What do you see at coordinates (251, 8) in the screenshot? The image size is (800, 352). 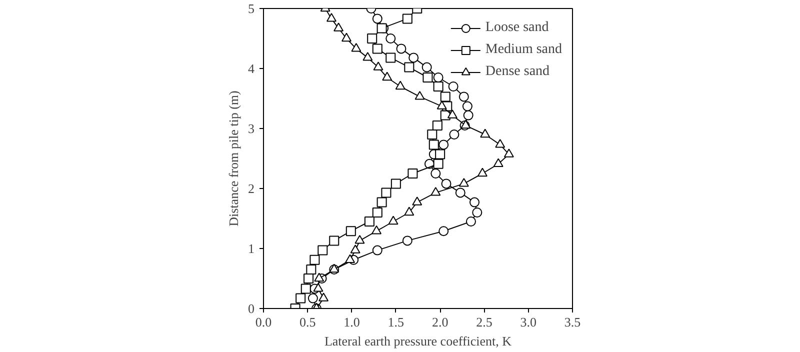 I see `y-tick-label: 5` at bounding box center [251, 8].